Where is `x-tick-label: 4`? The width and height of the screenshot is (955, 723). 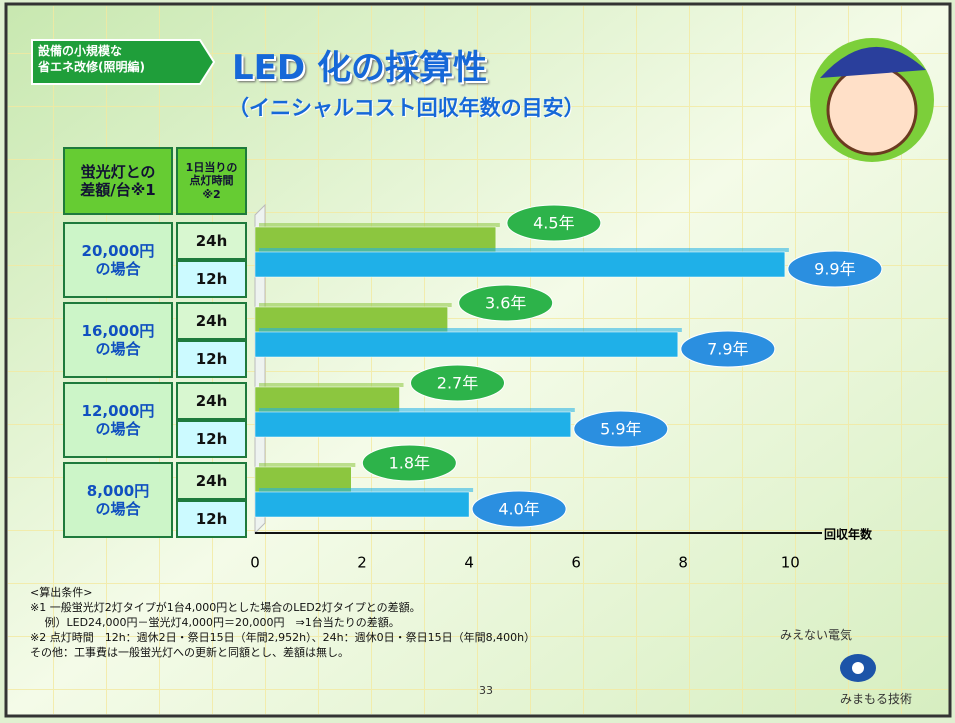 x-tick-label: 4 is located at coordinates (469, 563).